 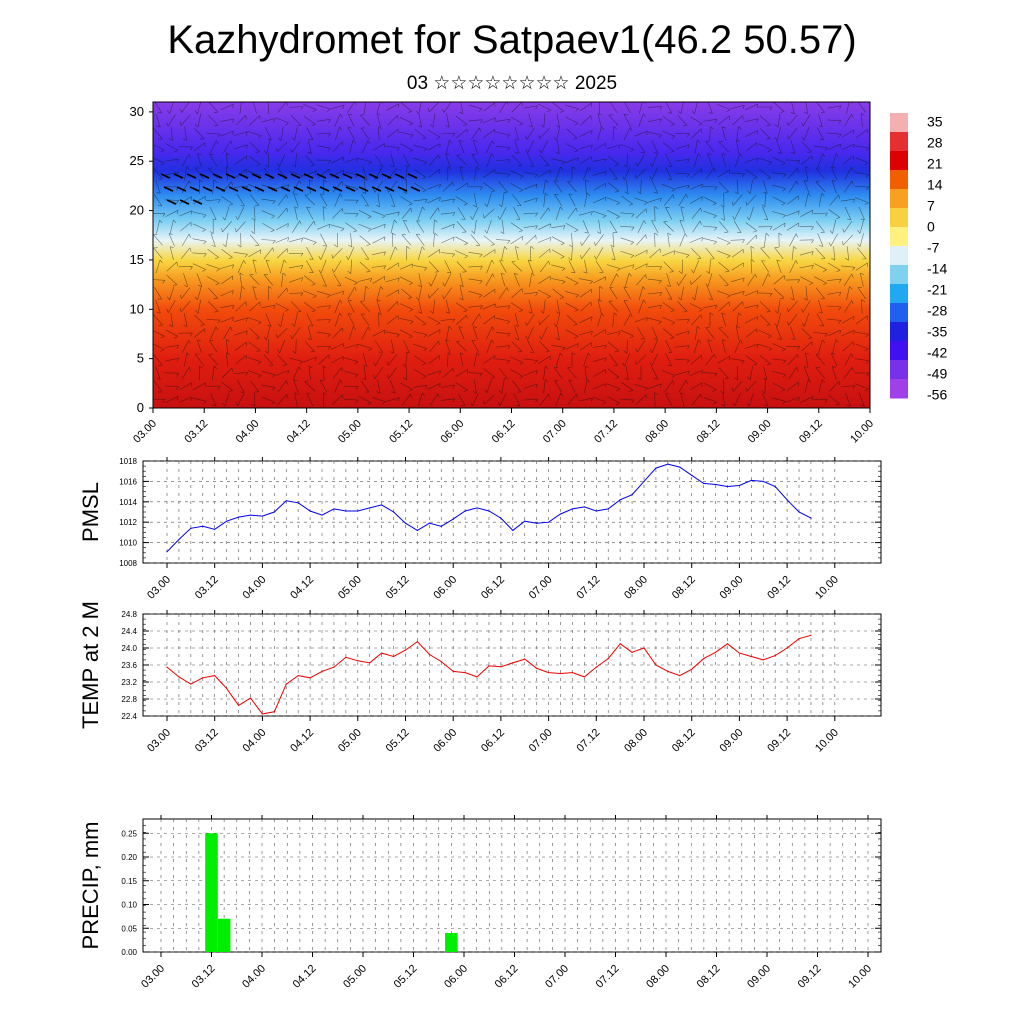 I want to click on x-tick-label: 06.00, so click(x=445, y=741).